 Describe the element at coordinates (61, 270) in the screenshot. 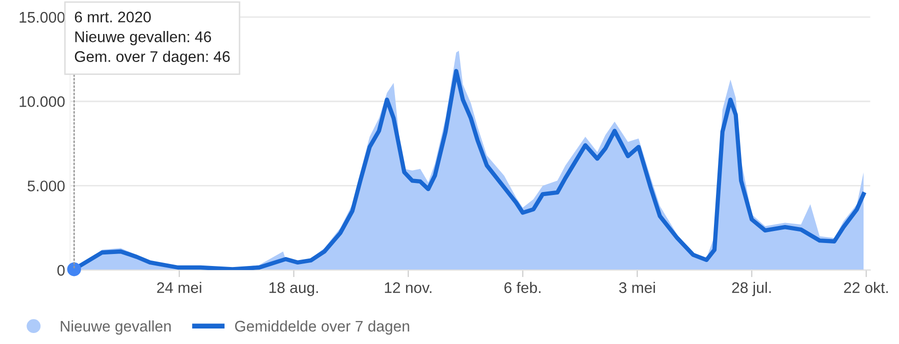

I see `y-tick-label: 0` at that location.